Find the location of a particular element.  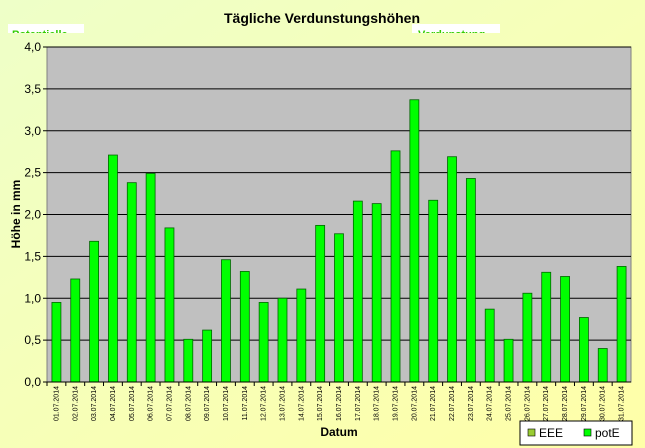

x-tick-label: 24.07.2014 is located at coordinates (490, 403).